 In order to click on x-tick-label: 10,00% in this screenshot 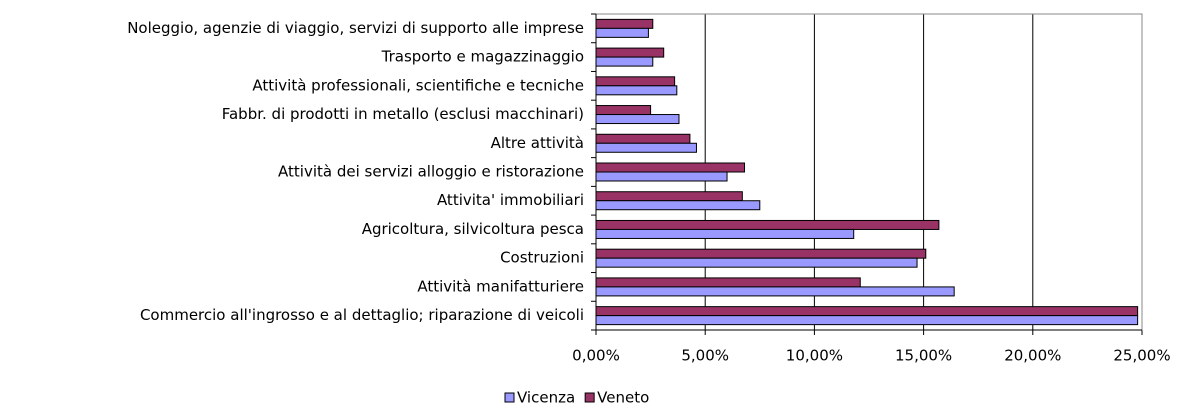, I will do `click(814, 356)`.